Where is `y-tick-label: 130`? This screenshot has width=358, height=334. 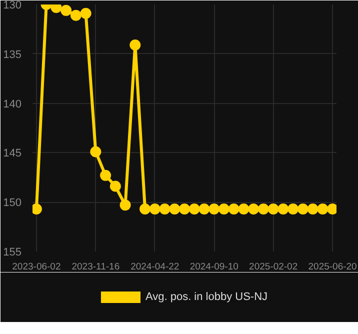
y-tick-label: 130 is located at coordinates (12, 6).